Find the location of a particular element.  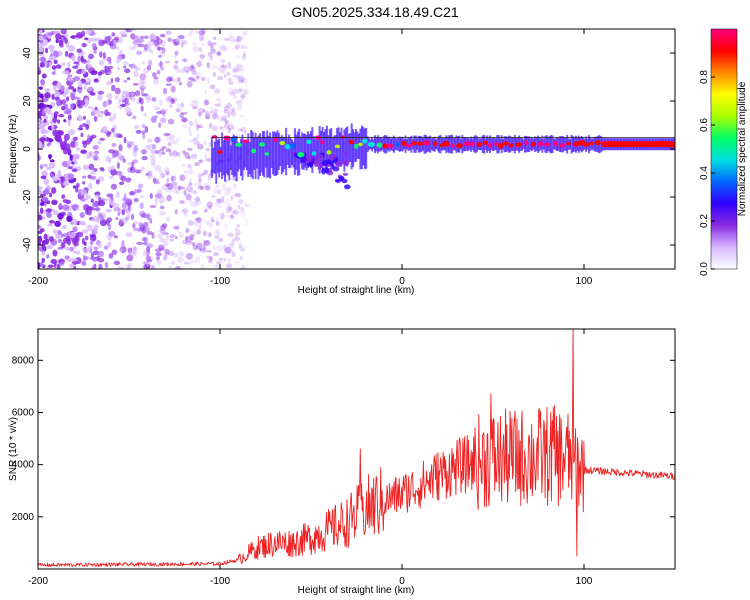

spectrogram-y-tick-label: 40 is located at coordinates (27, 53).